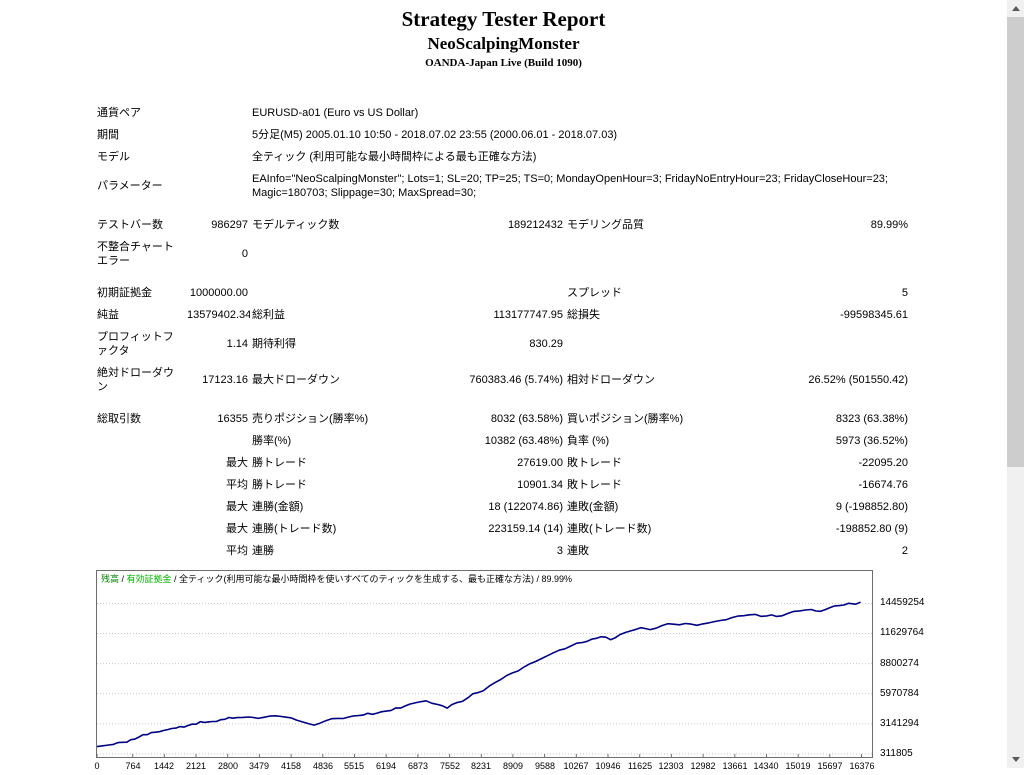 This screenshot has width=1024, height=775. Describe the element at coordinates (905, 551) in the screenshot. I see `stat-value: 2` at that location.